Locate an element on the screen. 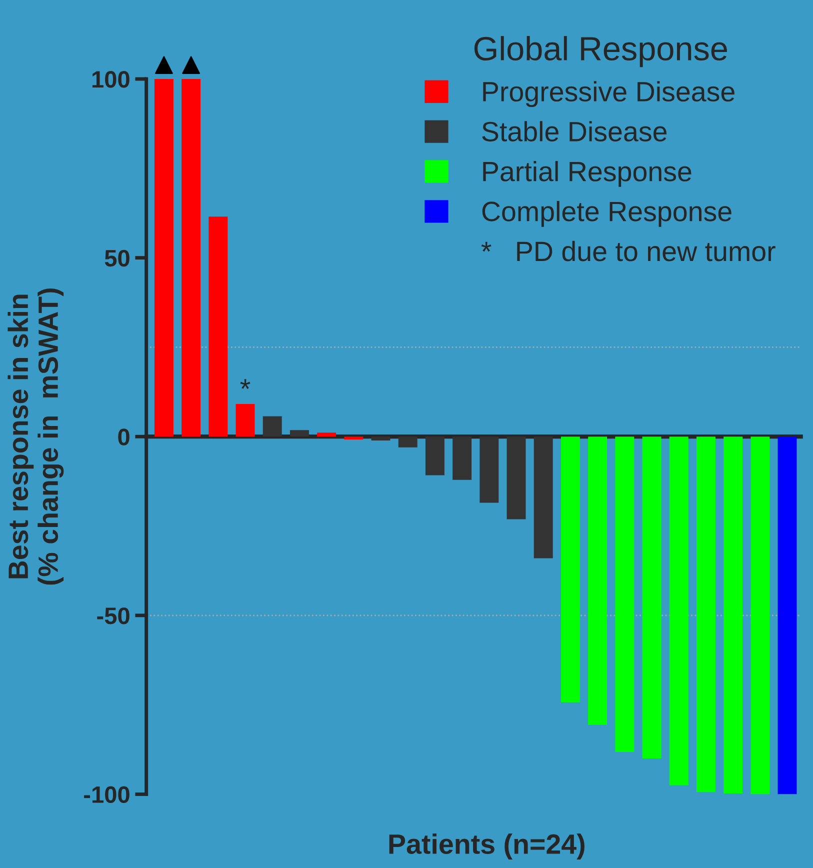 Image resolution: width=813 pixels, height=868 pixels. legend-label: Partial Response is located at coordinates (587, 174).